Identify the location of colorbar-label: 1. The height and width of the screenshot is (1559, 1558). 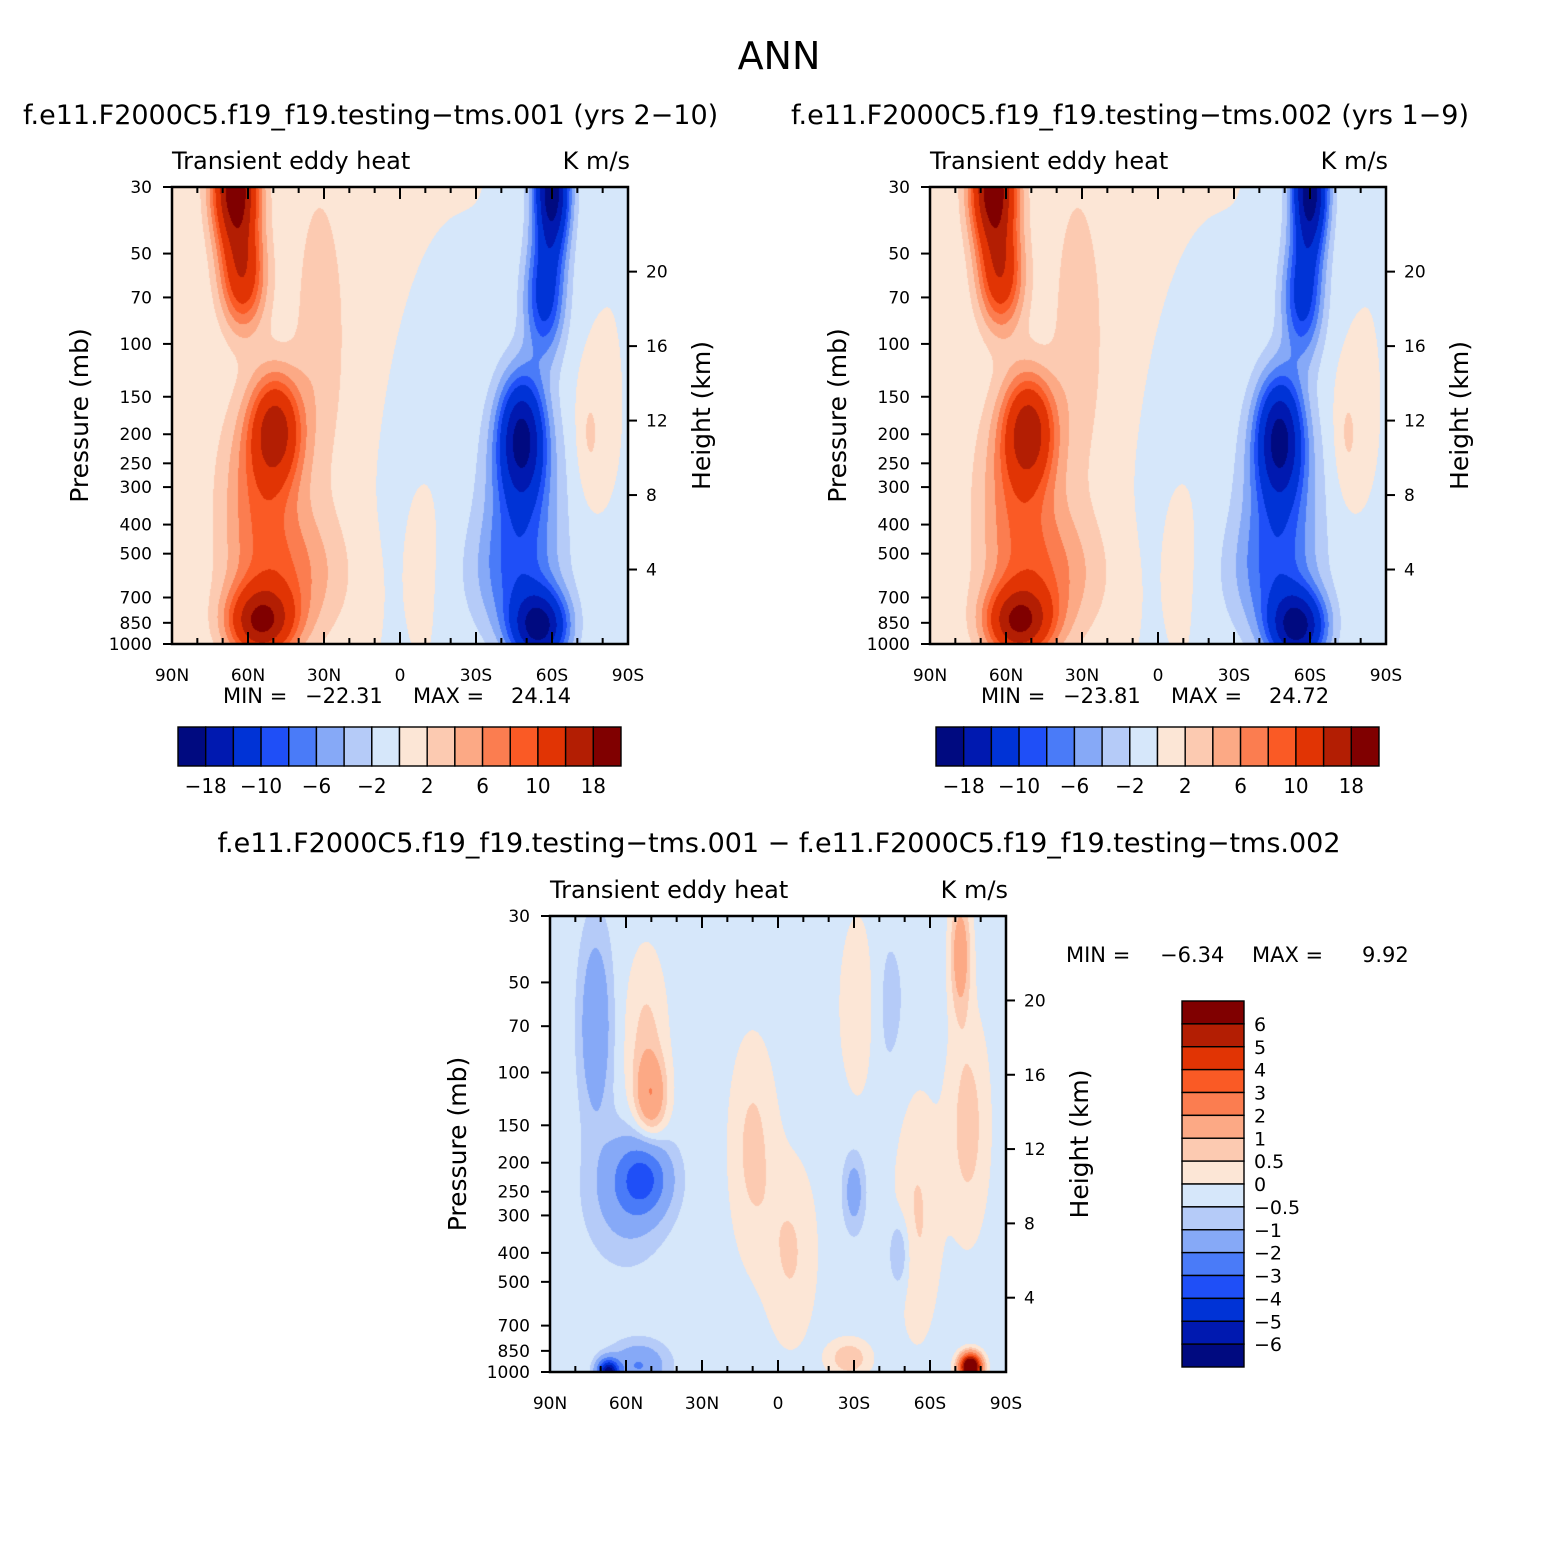
(1260, 1139).